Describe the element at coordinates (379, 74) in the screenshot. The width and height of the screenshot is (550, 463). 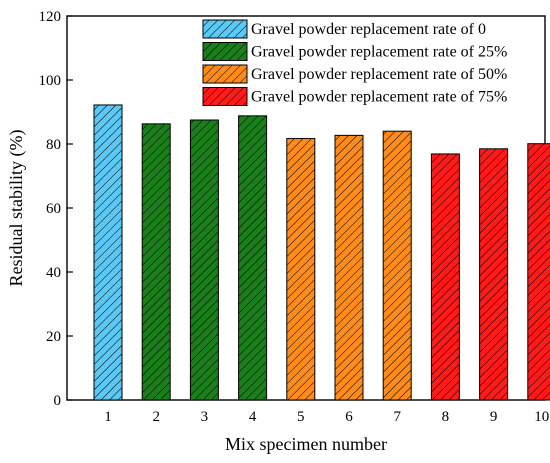
I see `legend-label-2: Gravel powder replacement rate of 50%` at that location.